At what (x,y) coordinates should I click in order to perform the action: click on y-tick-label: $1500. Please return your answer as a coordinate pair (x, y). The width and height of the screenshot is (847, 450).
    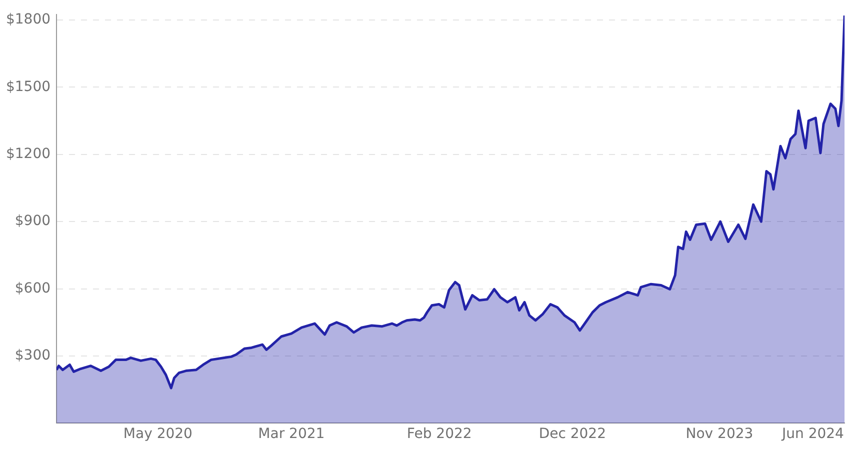
    Looking at the image, I should click on (28, 86).